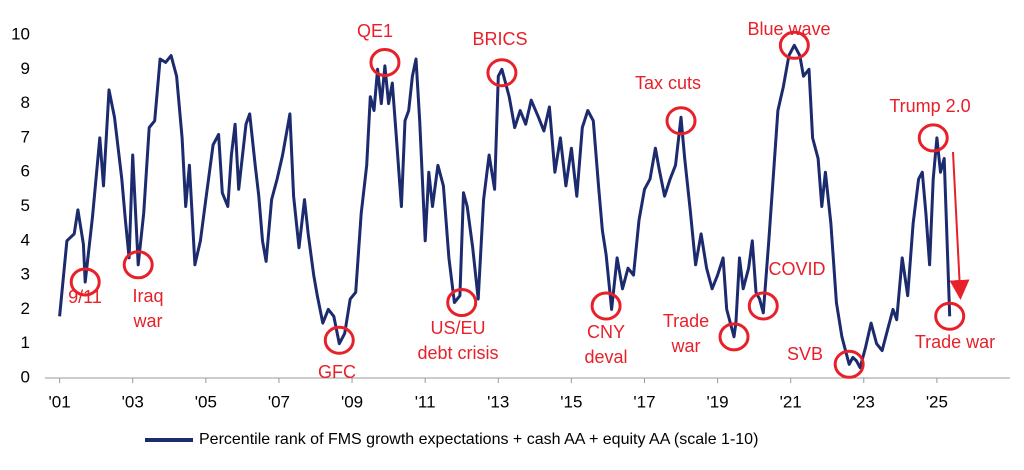  I want to click on annotation-label: COVID, so click(796, 269).